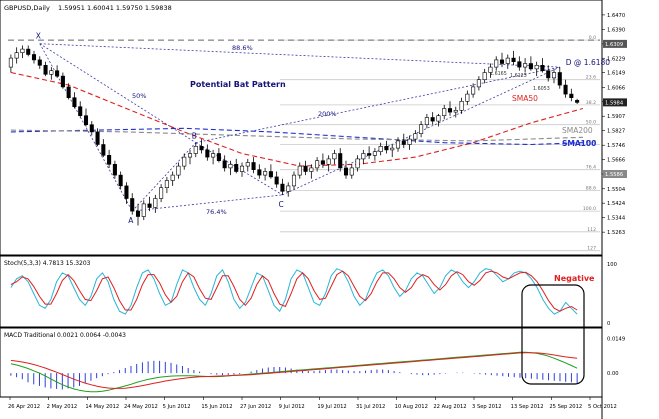 The image size is (659, 419). What do you see at coordinates (216, 407) in the screenshot?
I see `date-tick-label: 15 Jun 2012` at bounding box center [216, 407].